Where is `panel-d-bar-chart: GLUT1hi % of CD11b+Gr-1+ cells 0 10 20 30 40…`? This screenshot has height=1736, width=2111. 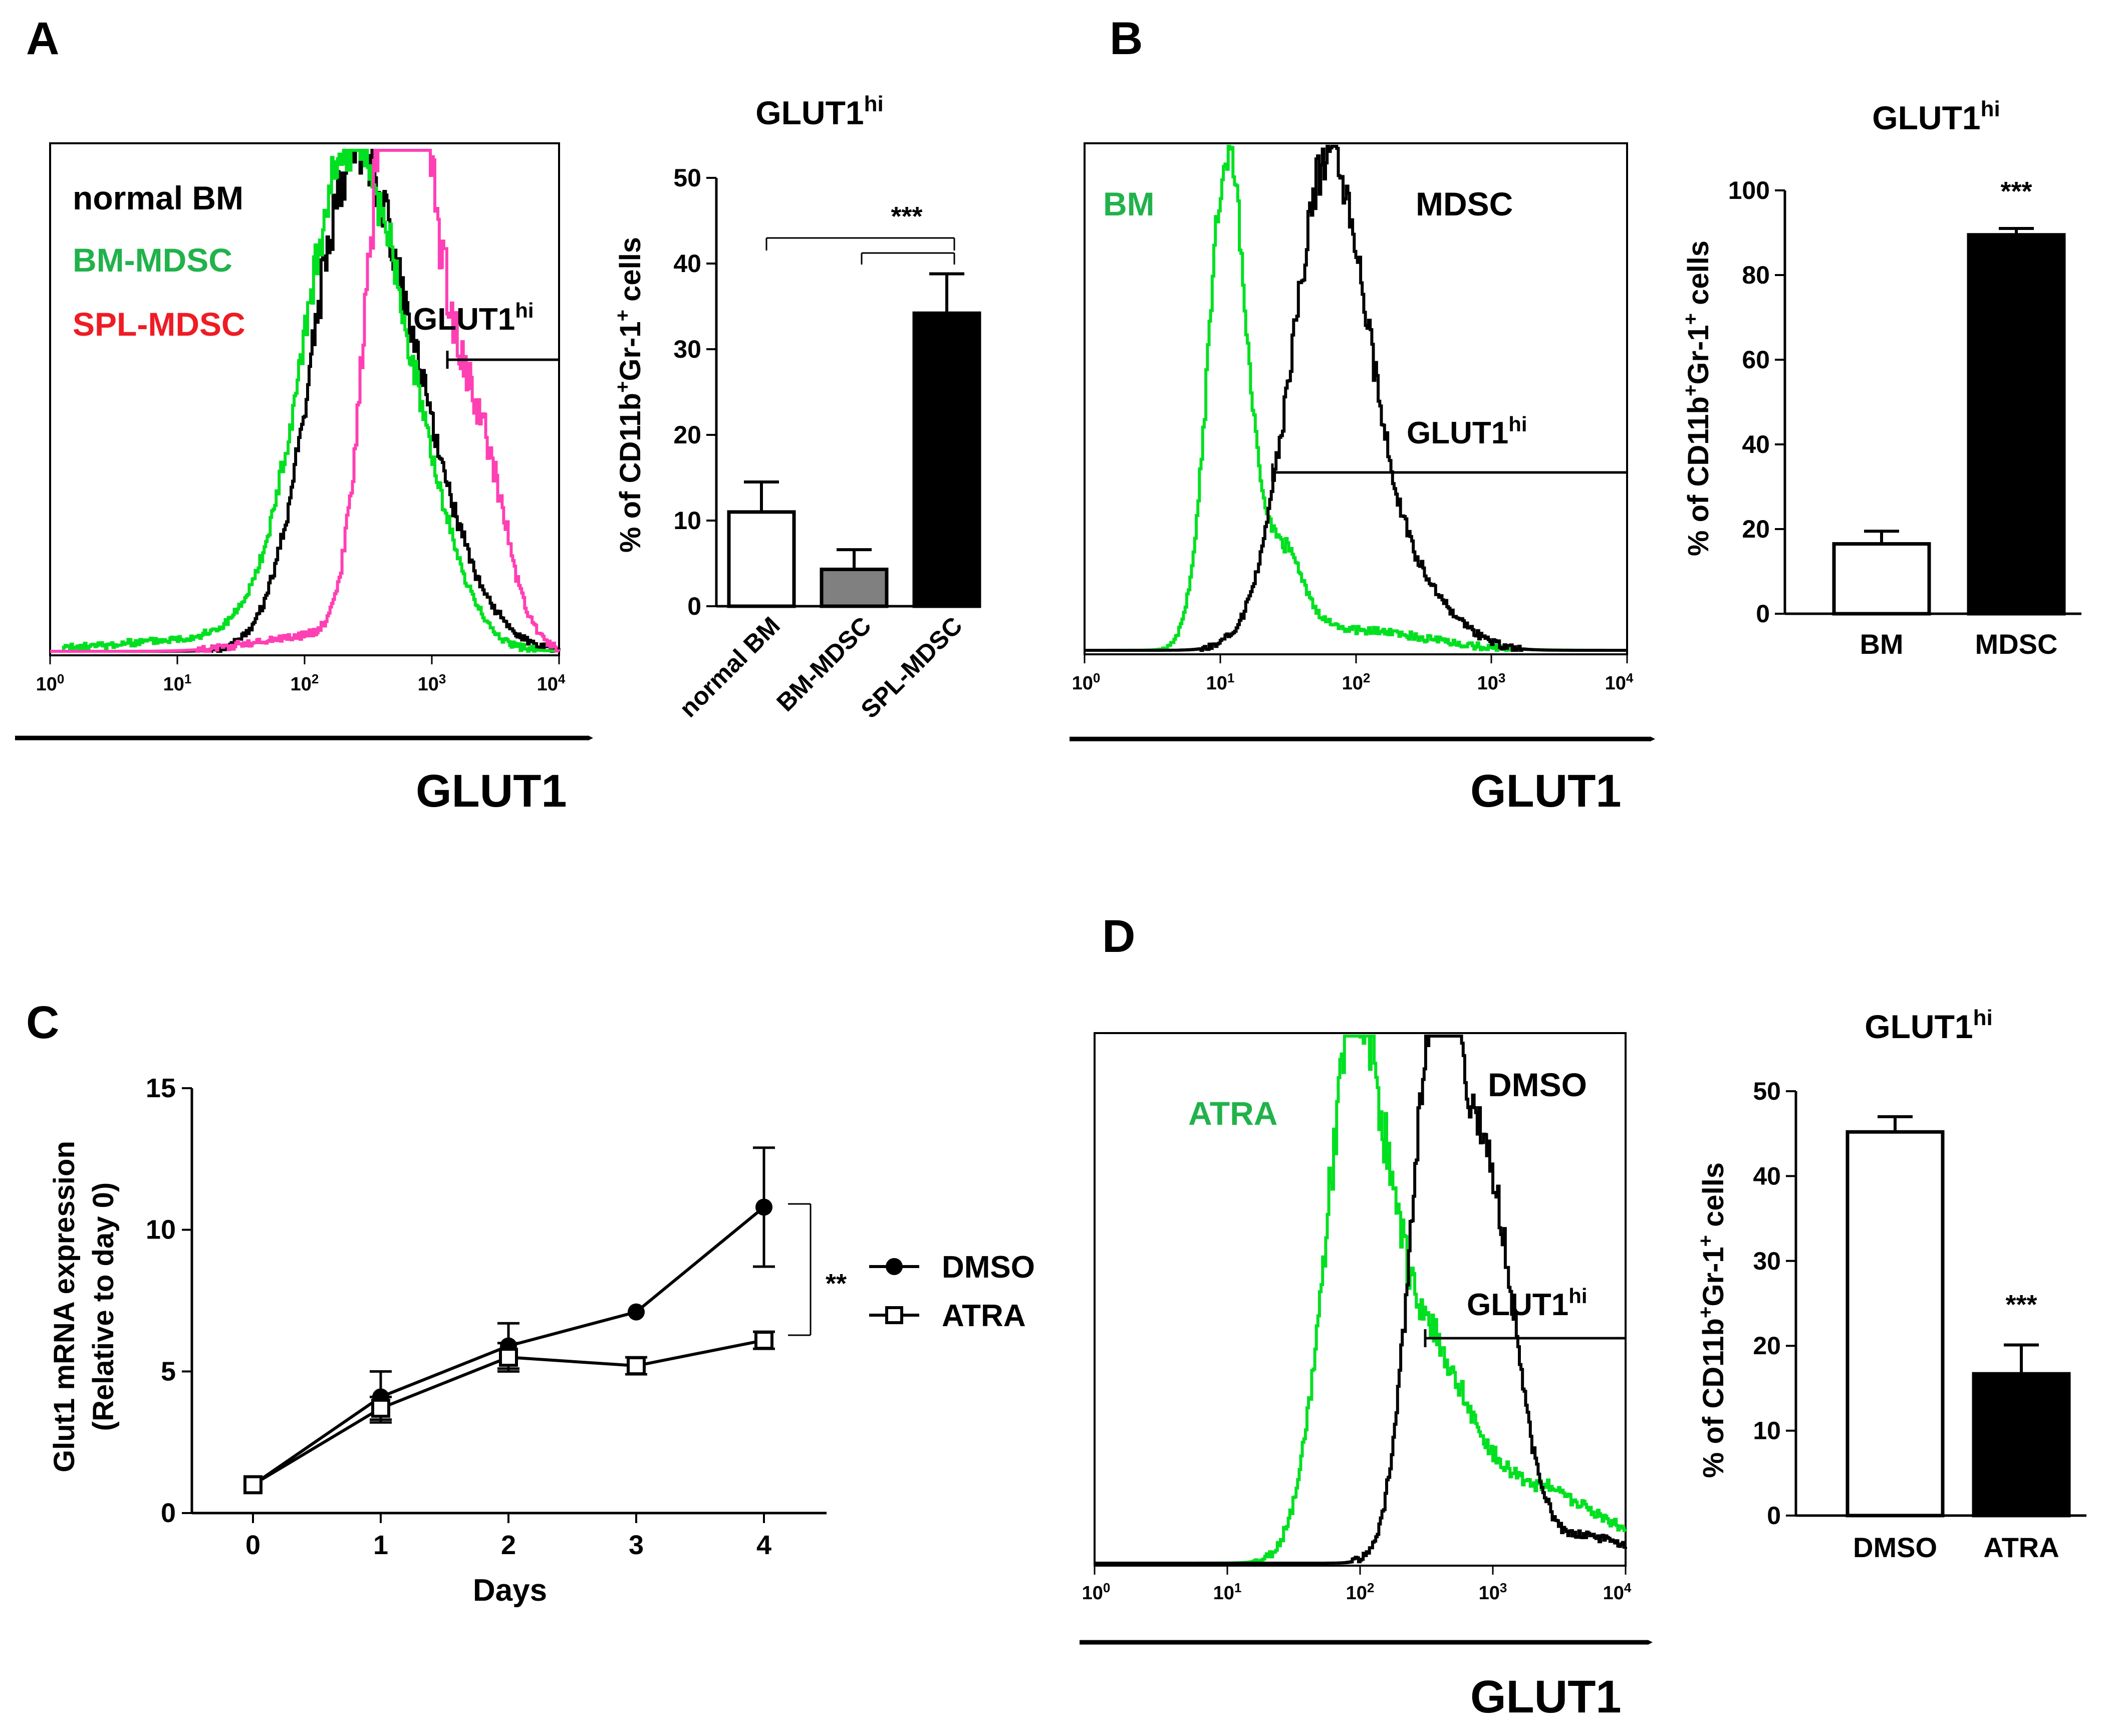 panel-d-bar-chart: GLUT1hi % of CD11b+Gr-1+ cells 0 10 20 30 40… is located at coordinates (1890, 1284).